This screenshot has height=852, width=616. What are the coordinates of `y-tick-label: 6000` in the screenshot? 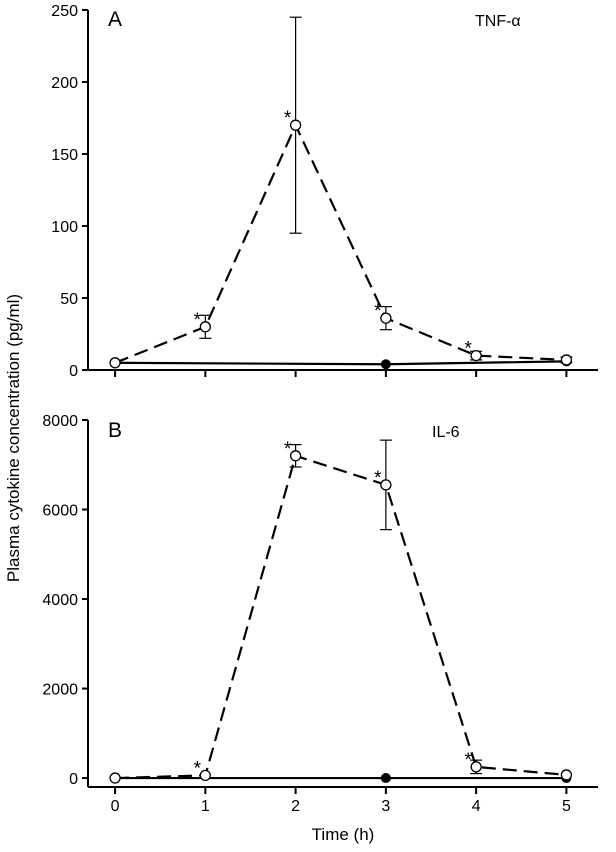 It's located at (60, 511).